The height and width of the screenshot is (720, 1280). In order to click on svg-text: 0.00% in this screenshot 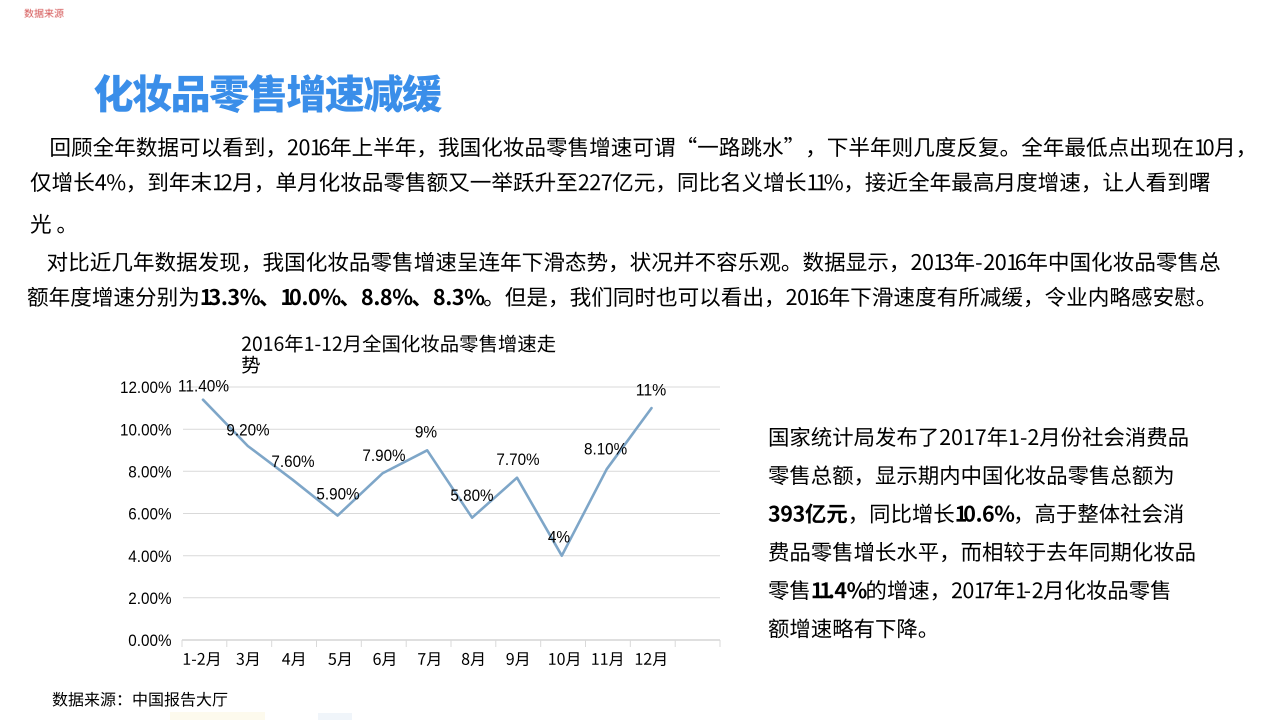, I will do `click(149, 640)`.